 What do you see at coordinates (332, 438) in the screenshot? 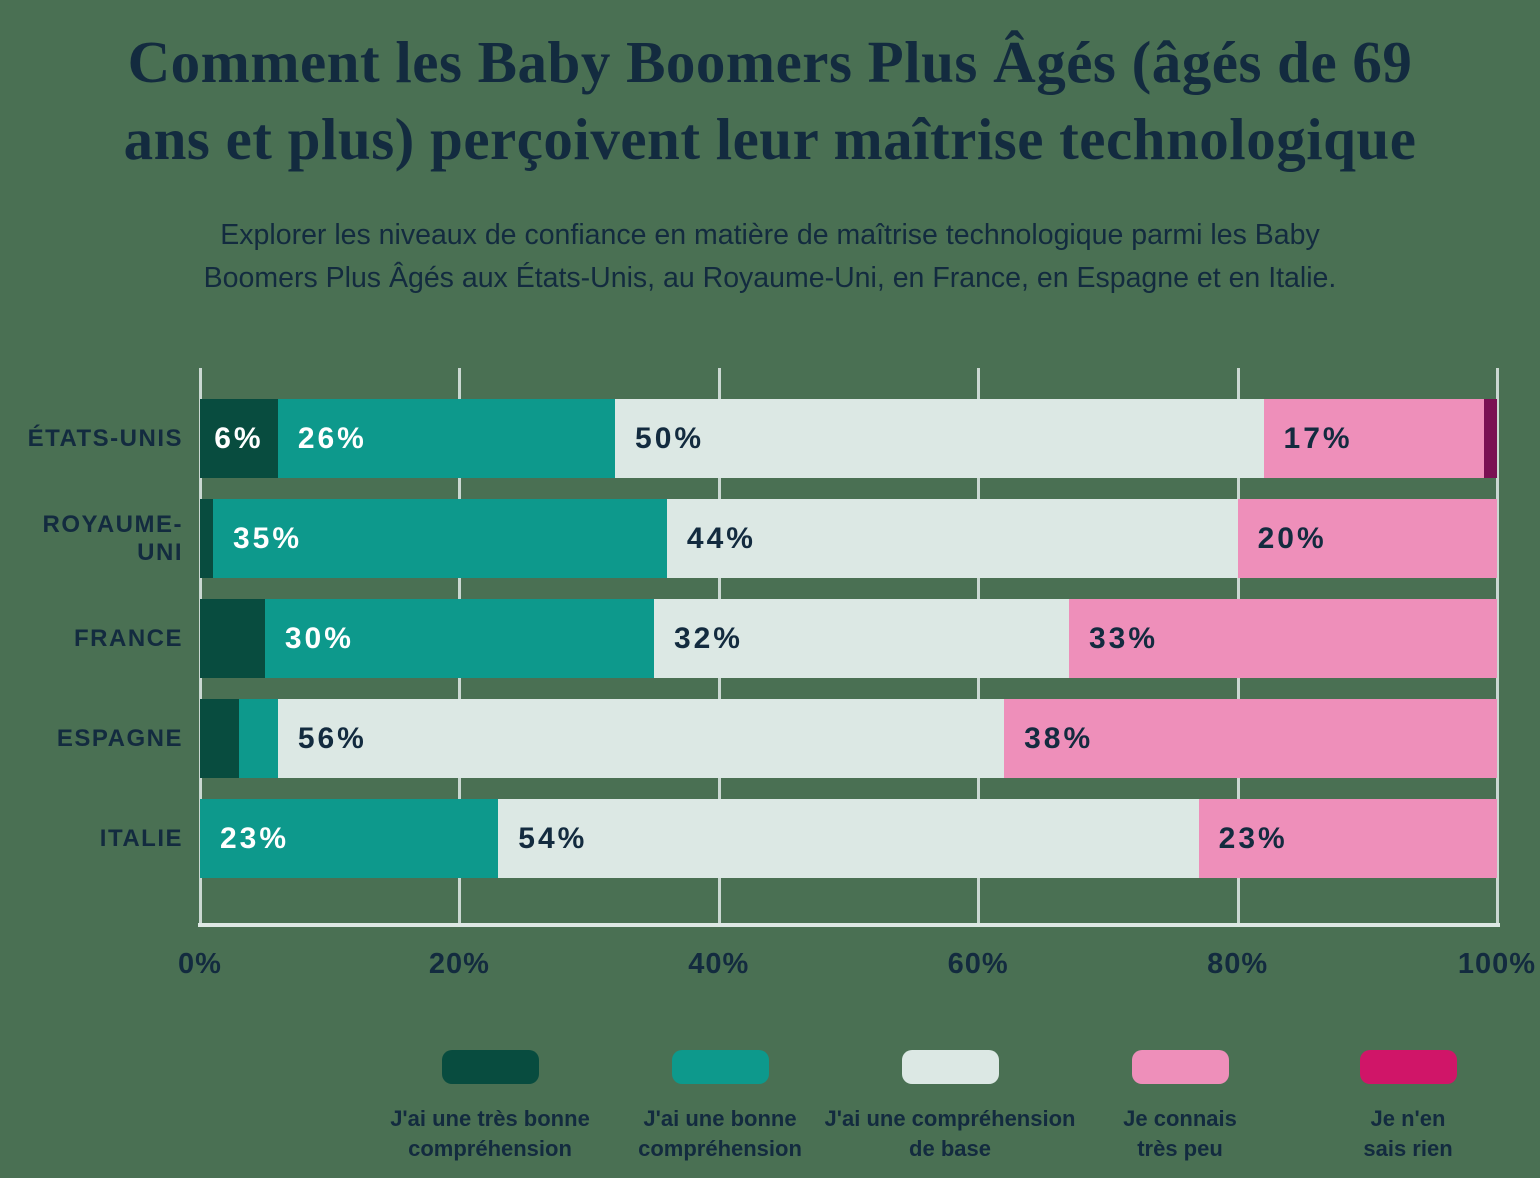
I see `bar-value-label: 26%` at bounding box center [332, 438].